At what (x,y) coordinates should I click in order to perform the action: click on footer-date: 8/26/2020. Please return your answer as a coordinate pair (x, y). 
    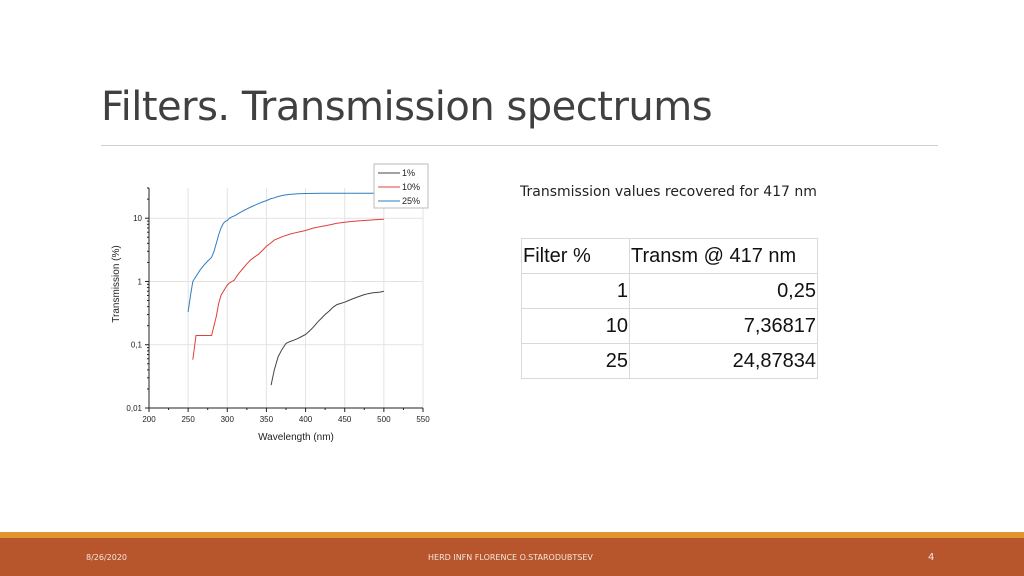
    Looking at the image, I should click on (107, 557).